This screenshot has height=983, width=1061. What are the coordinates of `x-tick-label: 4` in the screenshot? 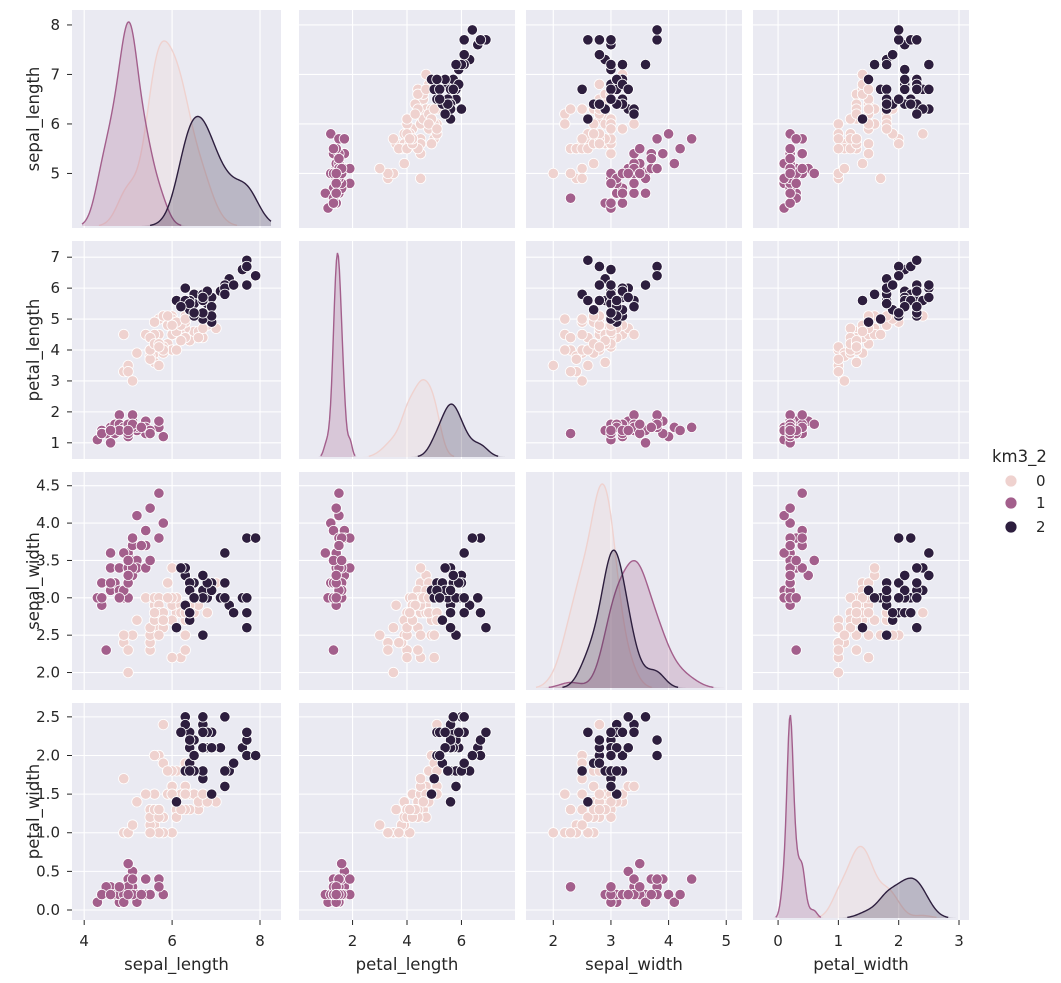 It's located at (669, 941).